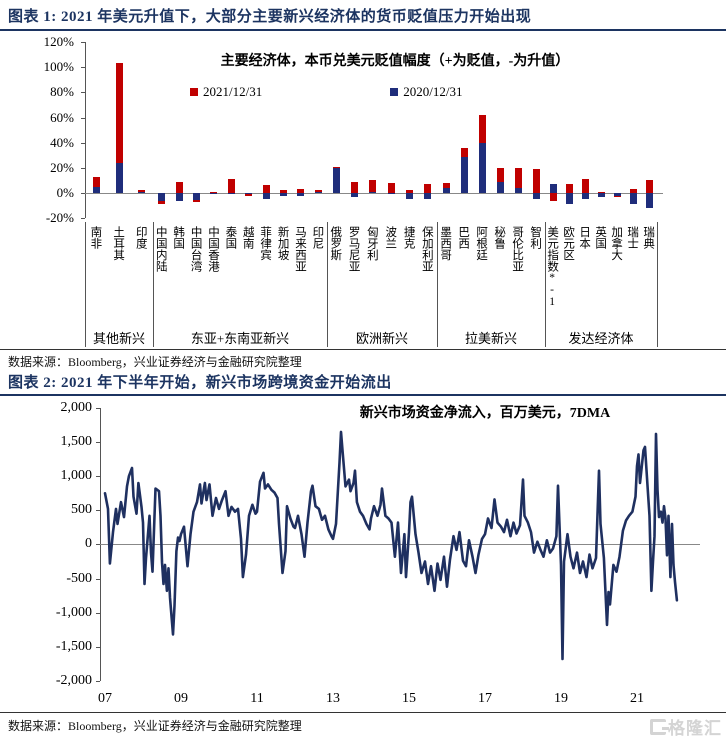  I want to click on chart1-group-label: 拉美新兴, so click(490, 338).